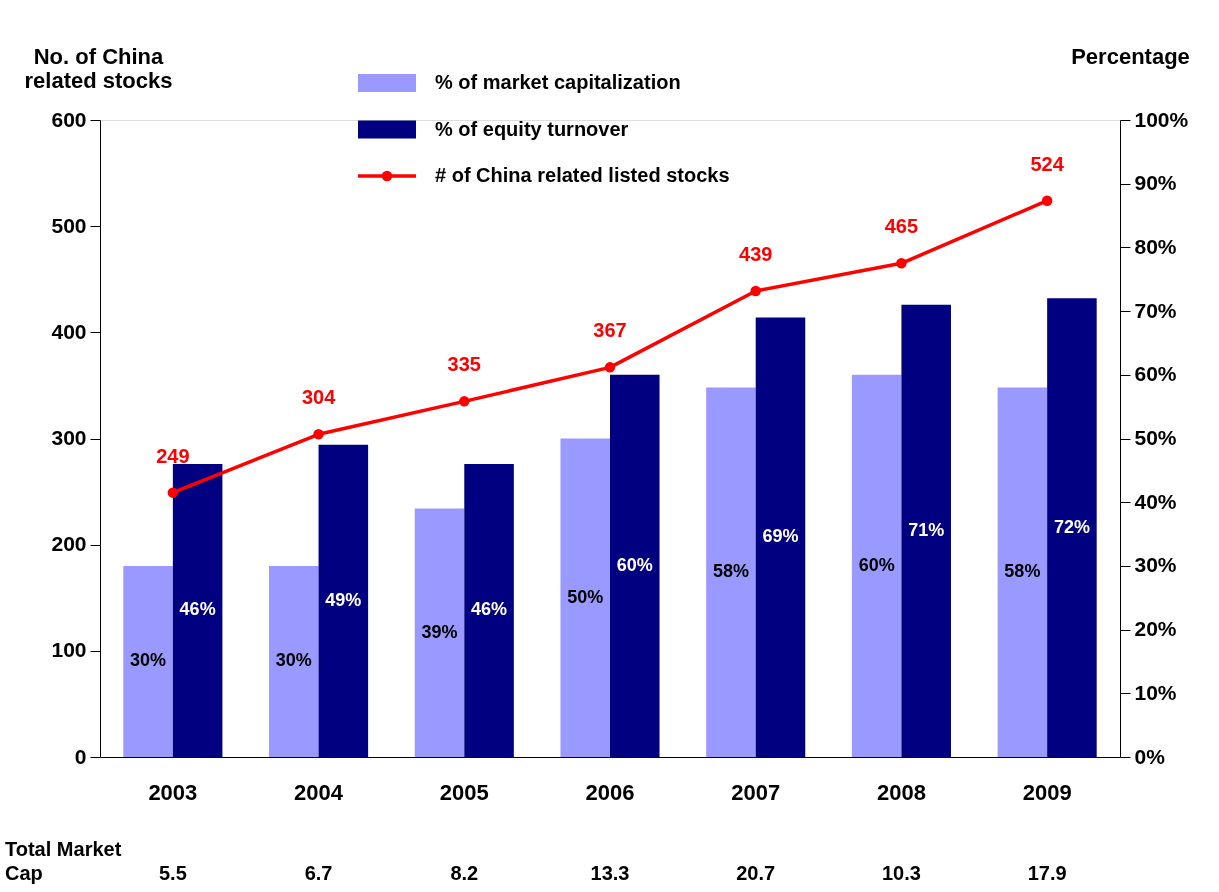 This screenshot has width=1219, height=892. I want to click on y-tick-label: 0, so click(80, 756).